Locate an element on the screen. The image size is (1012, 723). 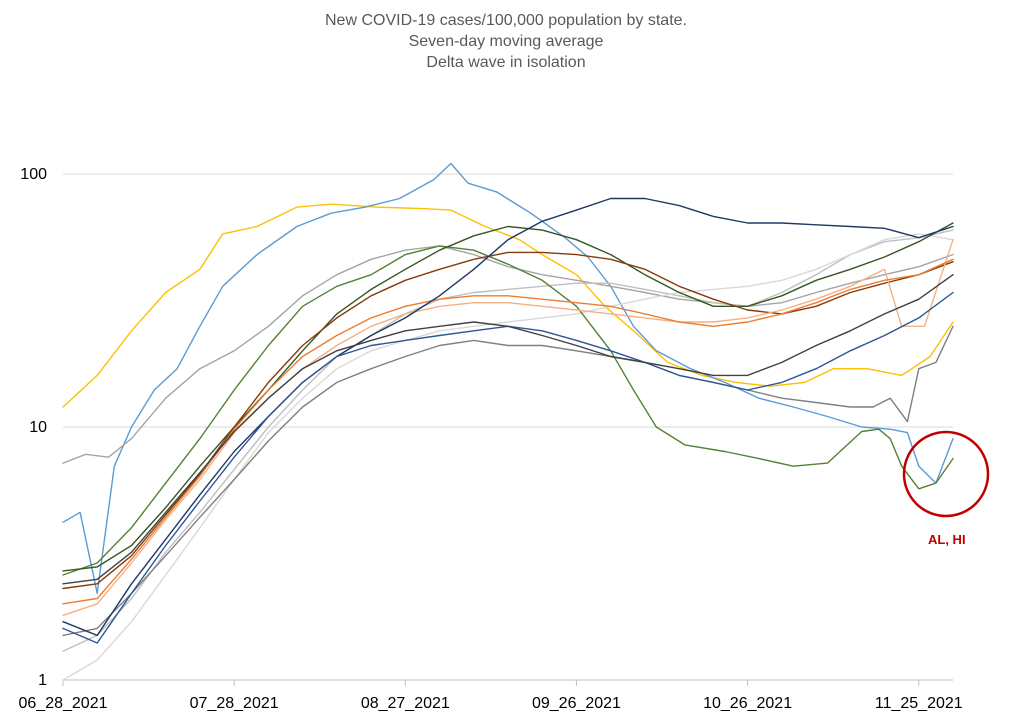
x-tick-label: 10_26_2021 is located at coordinates (747, 703).